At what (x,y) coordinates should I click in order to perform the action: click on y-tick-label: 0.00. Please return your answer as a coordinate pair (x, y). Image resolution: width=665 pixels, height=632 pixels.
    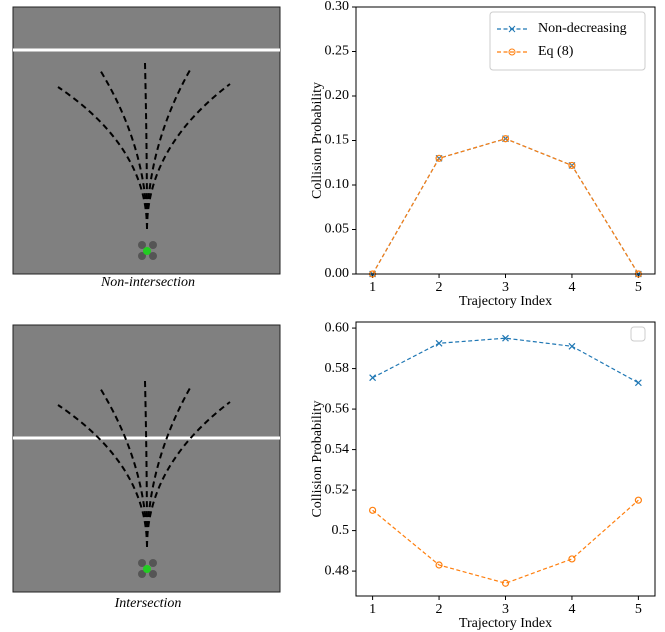
    Looking at the image, I should click on (337, 273).